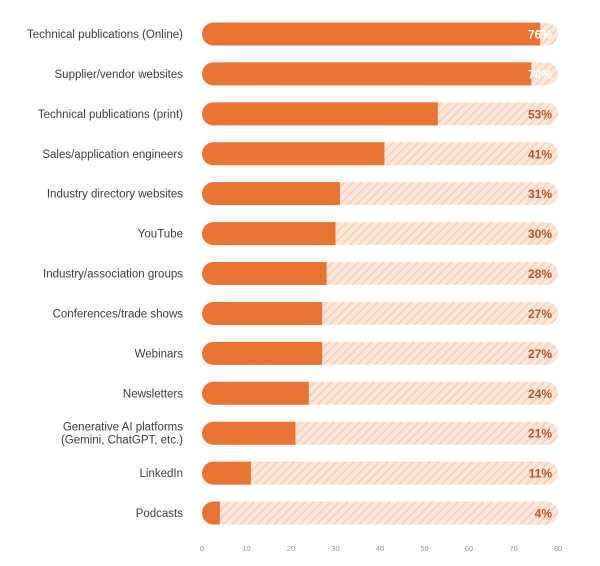  I want to click on value-labels: 76% 74% 53% 41% 31% 30% 28% 27% 27% 24% 21% 11% 4%, so click(540, 274).